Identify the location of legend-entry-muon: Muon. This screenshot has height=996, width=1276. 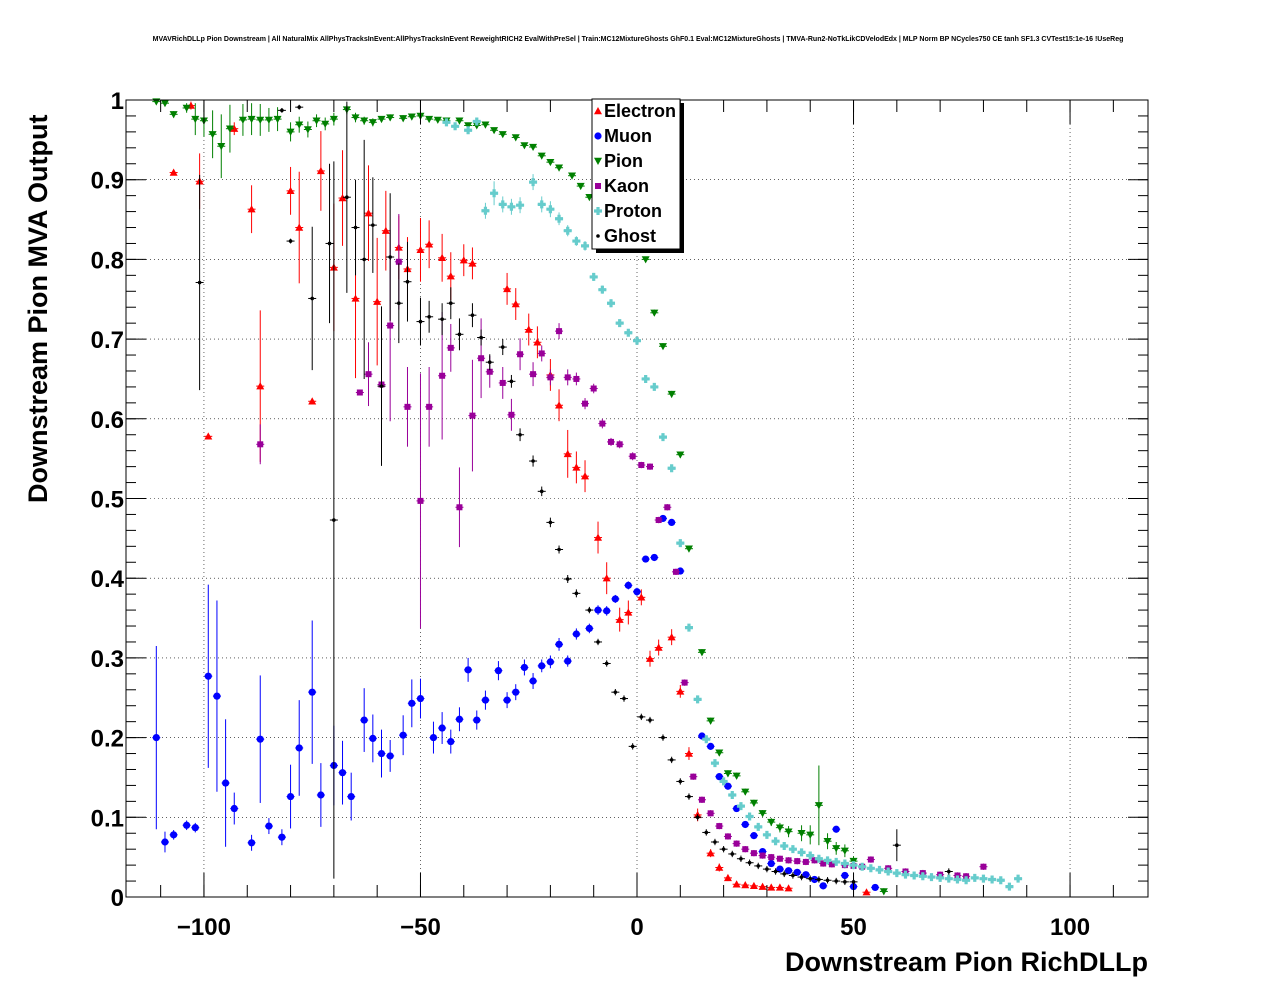
(623, 136).